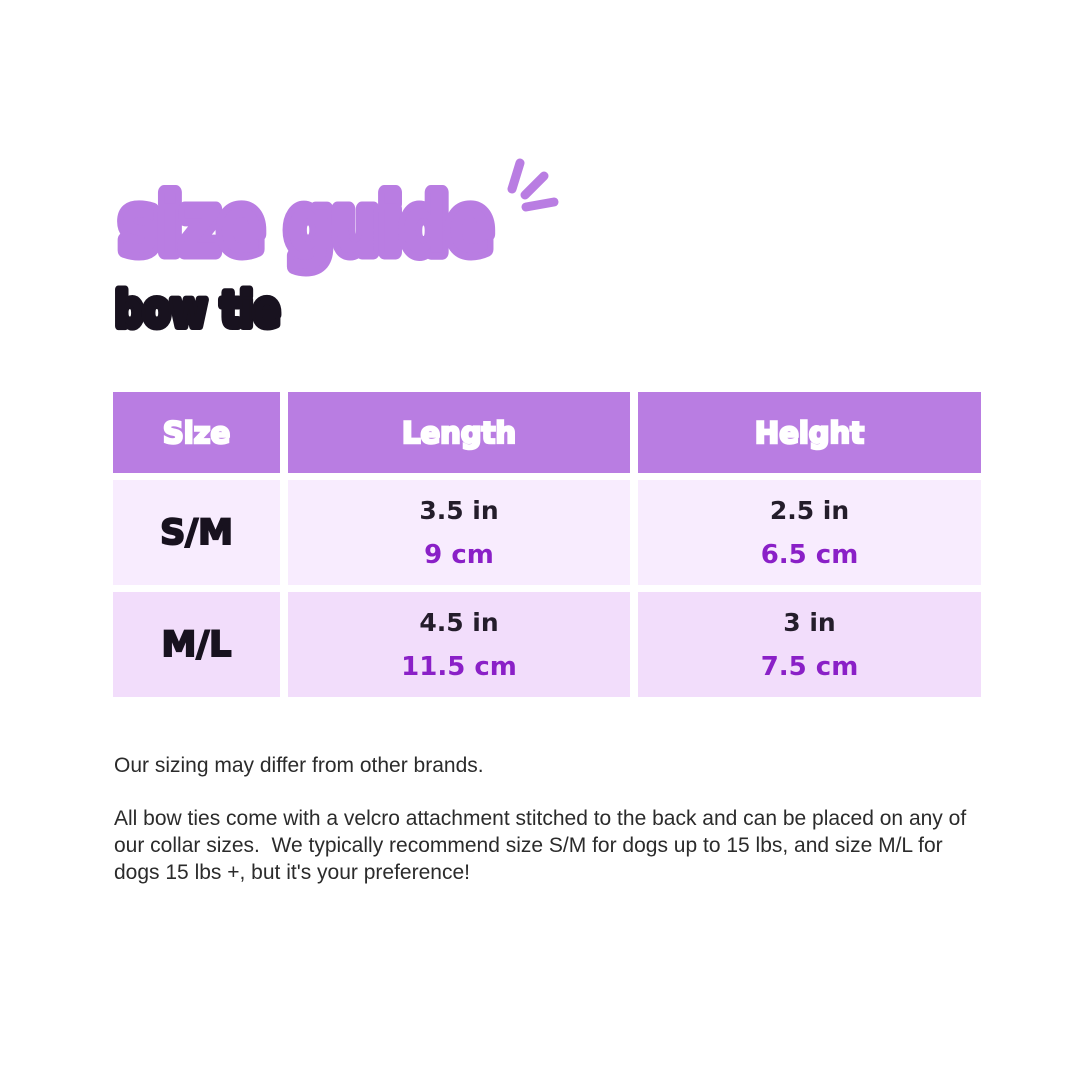 The image size is (1080, 1080). What do you see at coordinates (459, 510) in the screenshot?
I see `length-inches: 3.5 in` at bounding box center [459, 510].